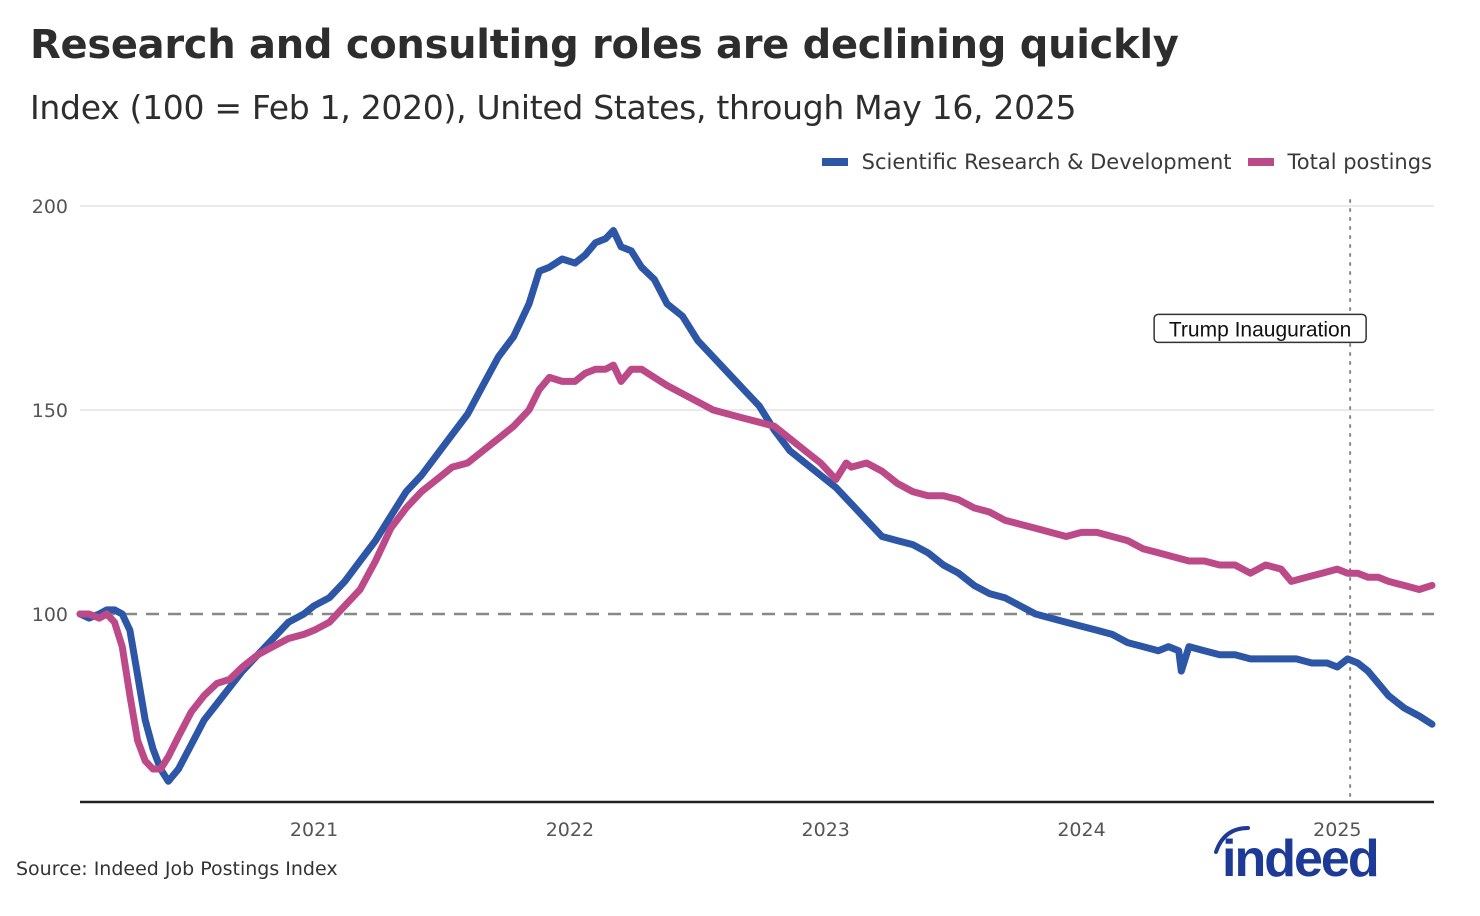 This screenshot has width=1480, height=916. I want to click on y-tick-label-200: 200, so click(50, 207).